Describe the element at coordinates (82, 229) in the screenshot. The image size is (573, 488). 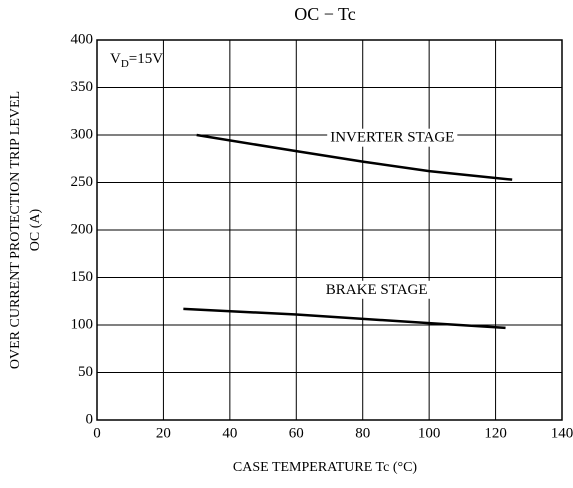
I see `y-tick-label: 200` at that location.